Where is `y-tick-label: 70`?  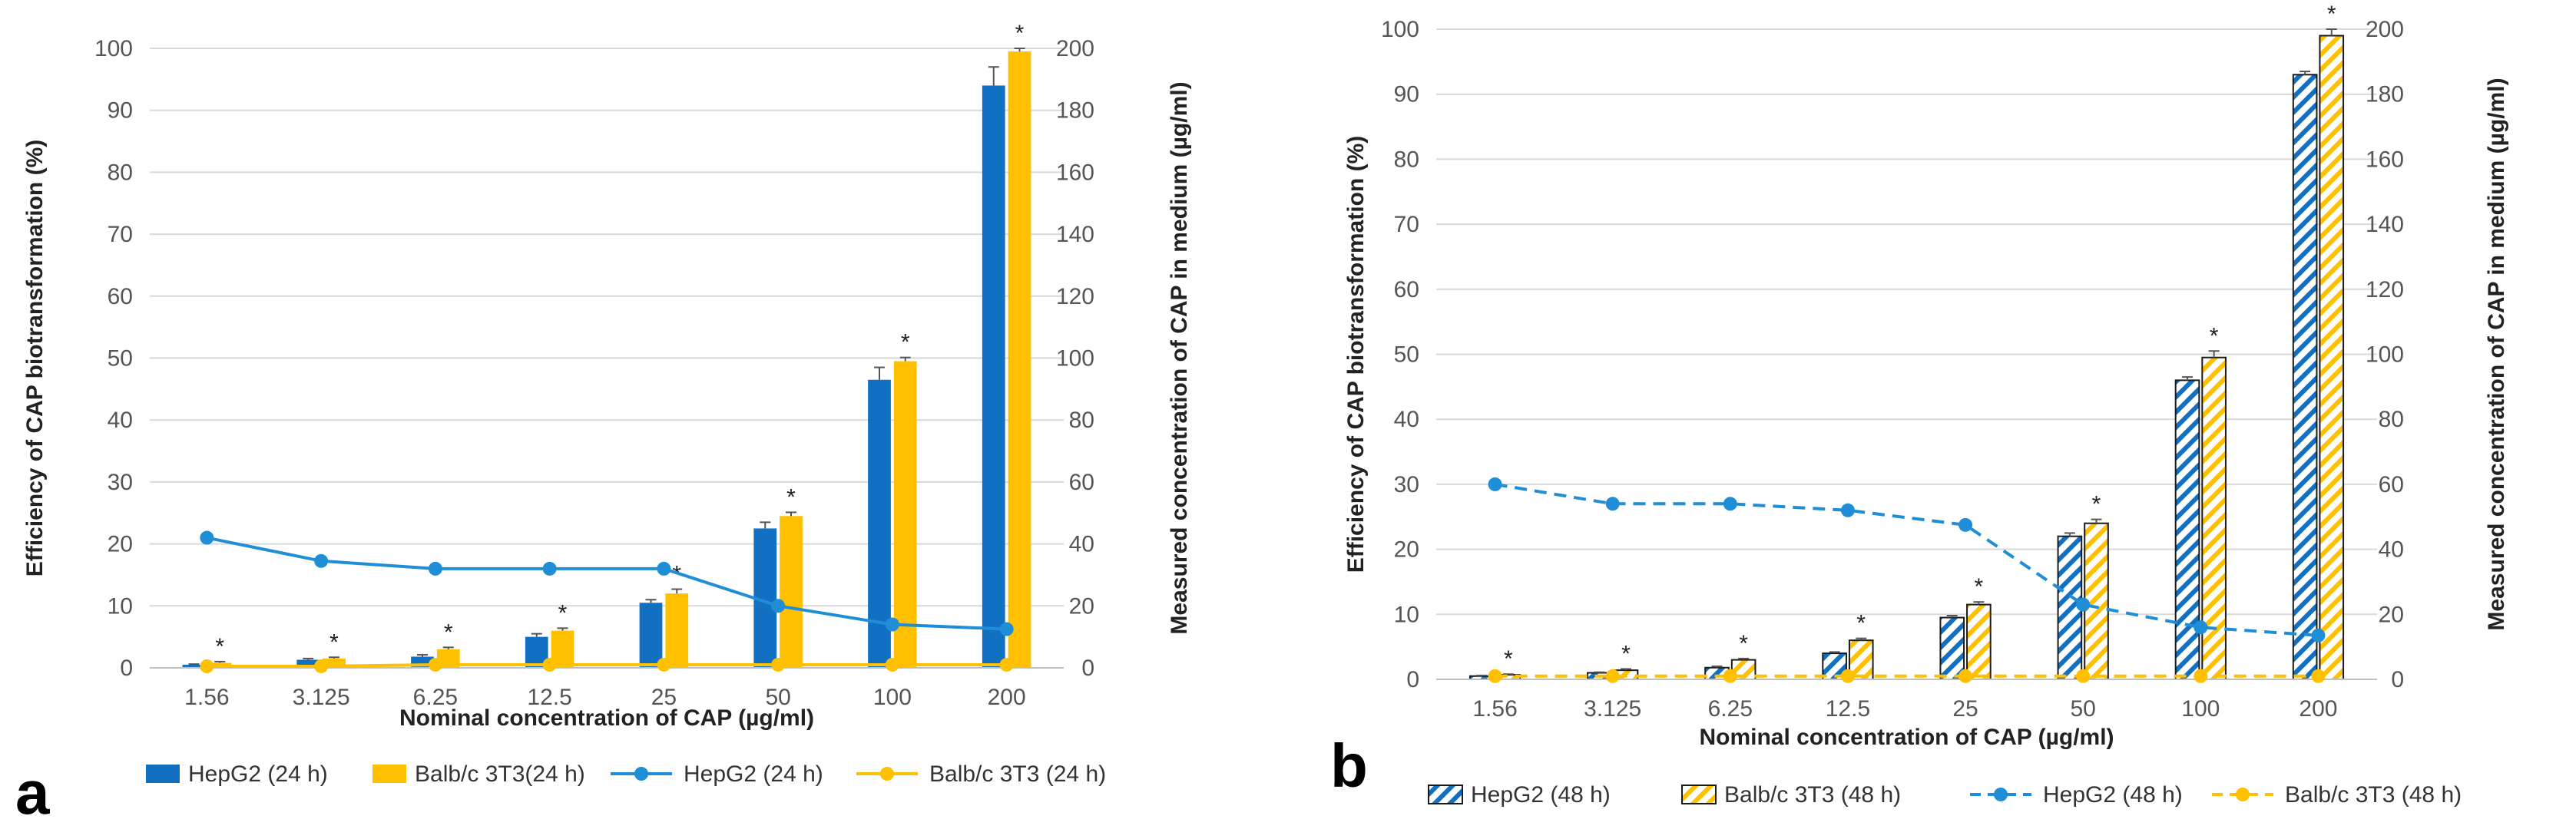
y-tick-label: 70 is located at coordinates (1406, 224).